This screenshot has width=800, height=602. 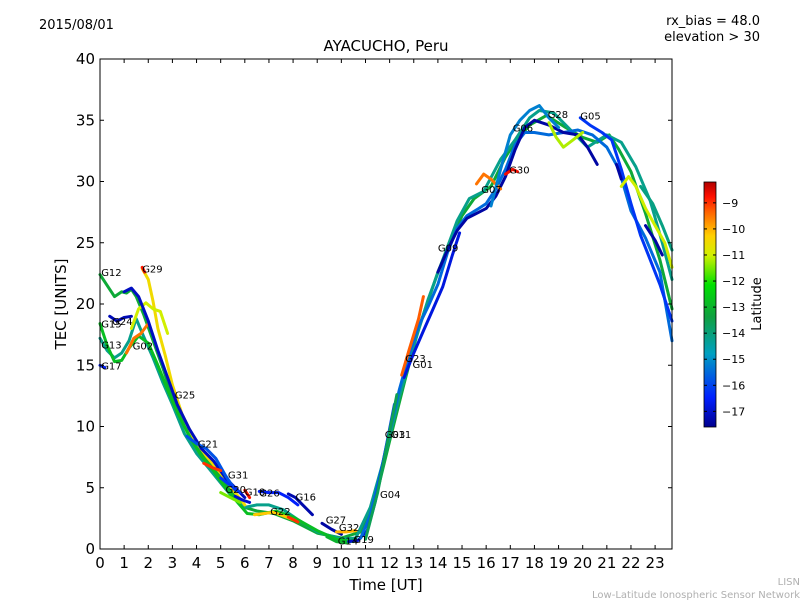 What do you see at coordinates (293, 563) in the screenshot?
I see `x-tick-label: 8` at bounding box center [293, 563].